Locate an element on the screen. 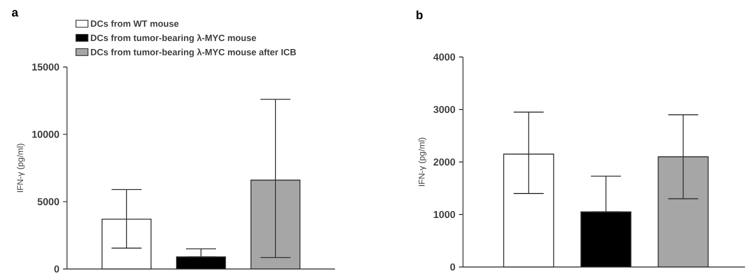  y-tick-label: 5000 is located at coordinates (49, 202).